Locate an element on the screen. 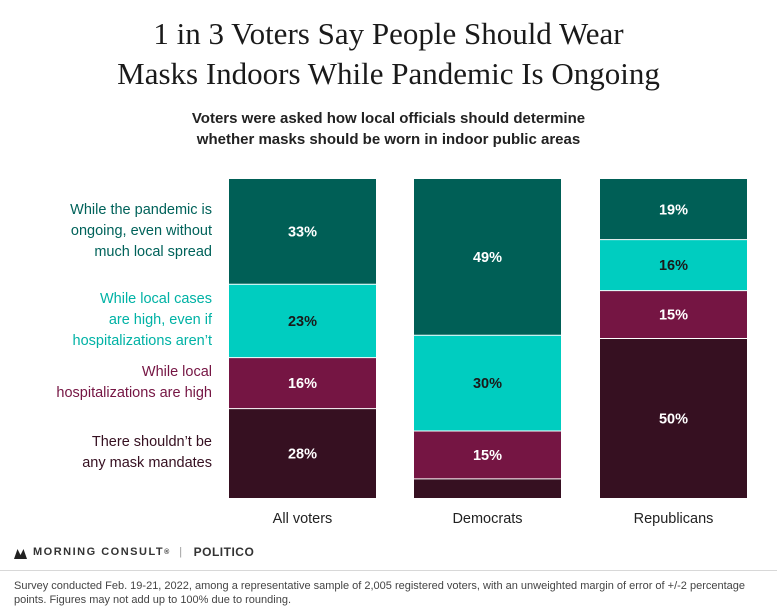 This screenshot has width=777, height=616. title-line-2: Masks Indoors While Pandemic Is Ongoing is located at coordinates (388, 73).